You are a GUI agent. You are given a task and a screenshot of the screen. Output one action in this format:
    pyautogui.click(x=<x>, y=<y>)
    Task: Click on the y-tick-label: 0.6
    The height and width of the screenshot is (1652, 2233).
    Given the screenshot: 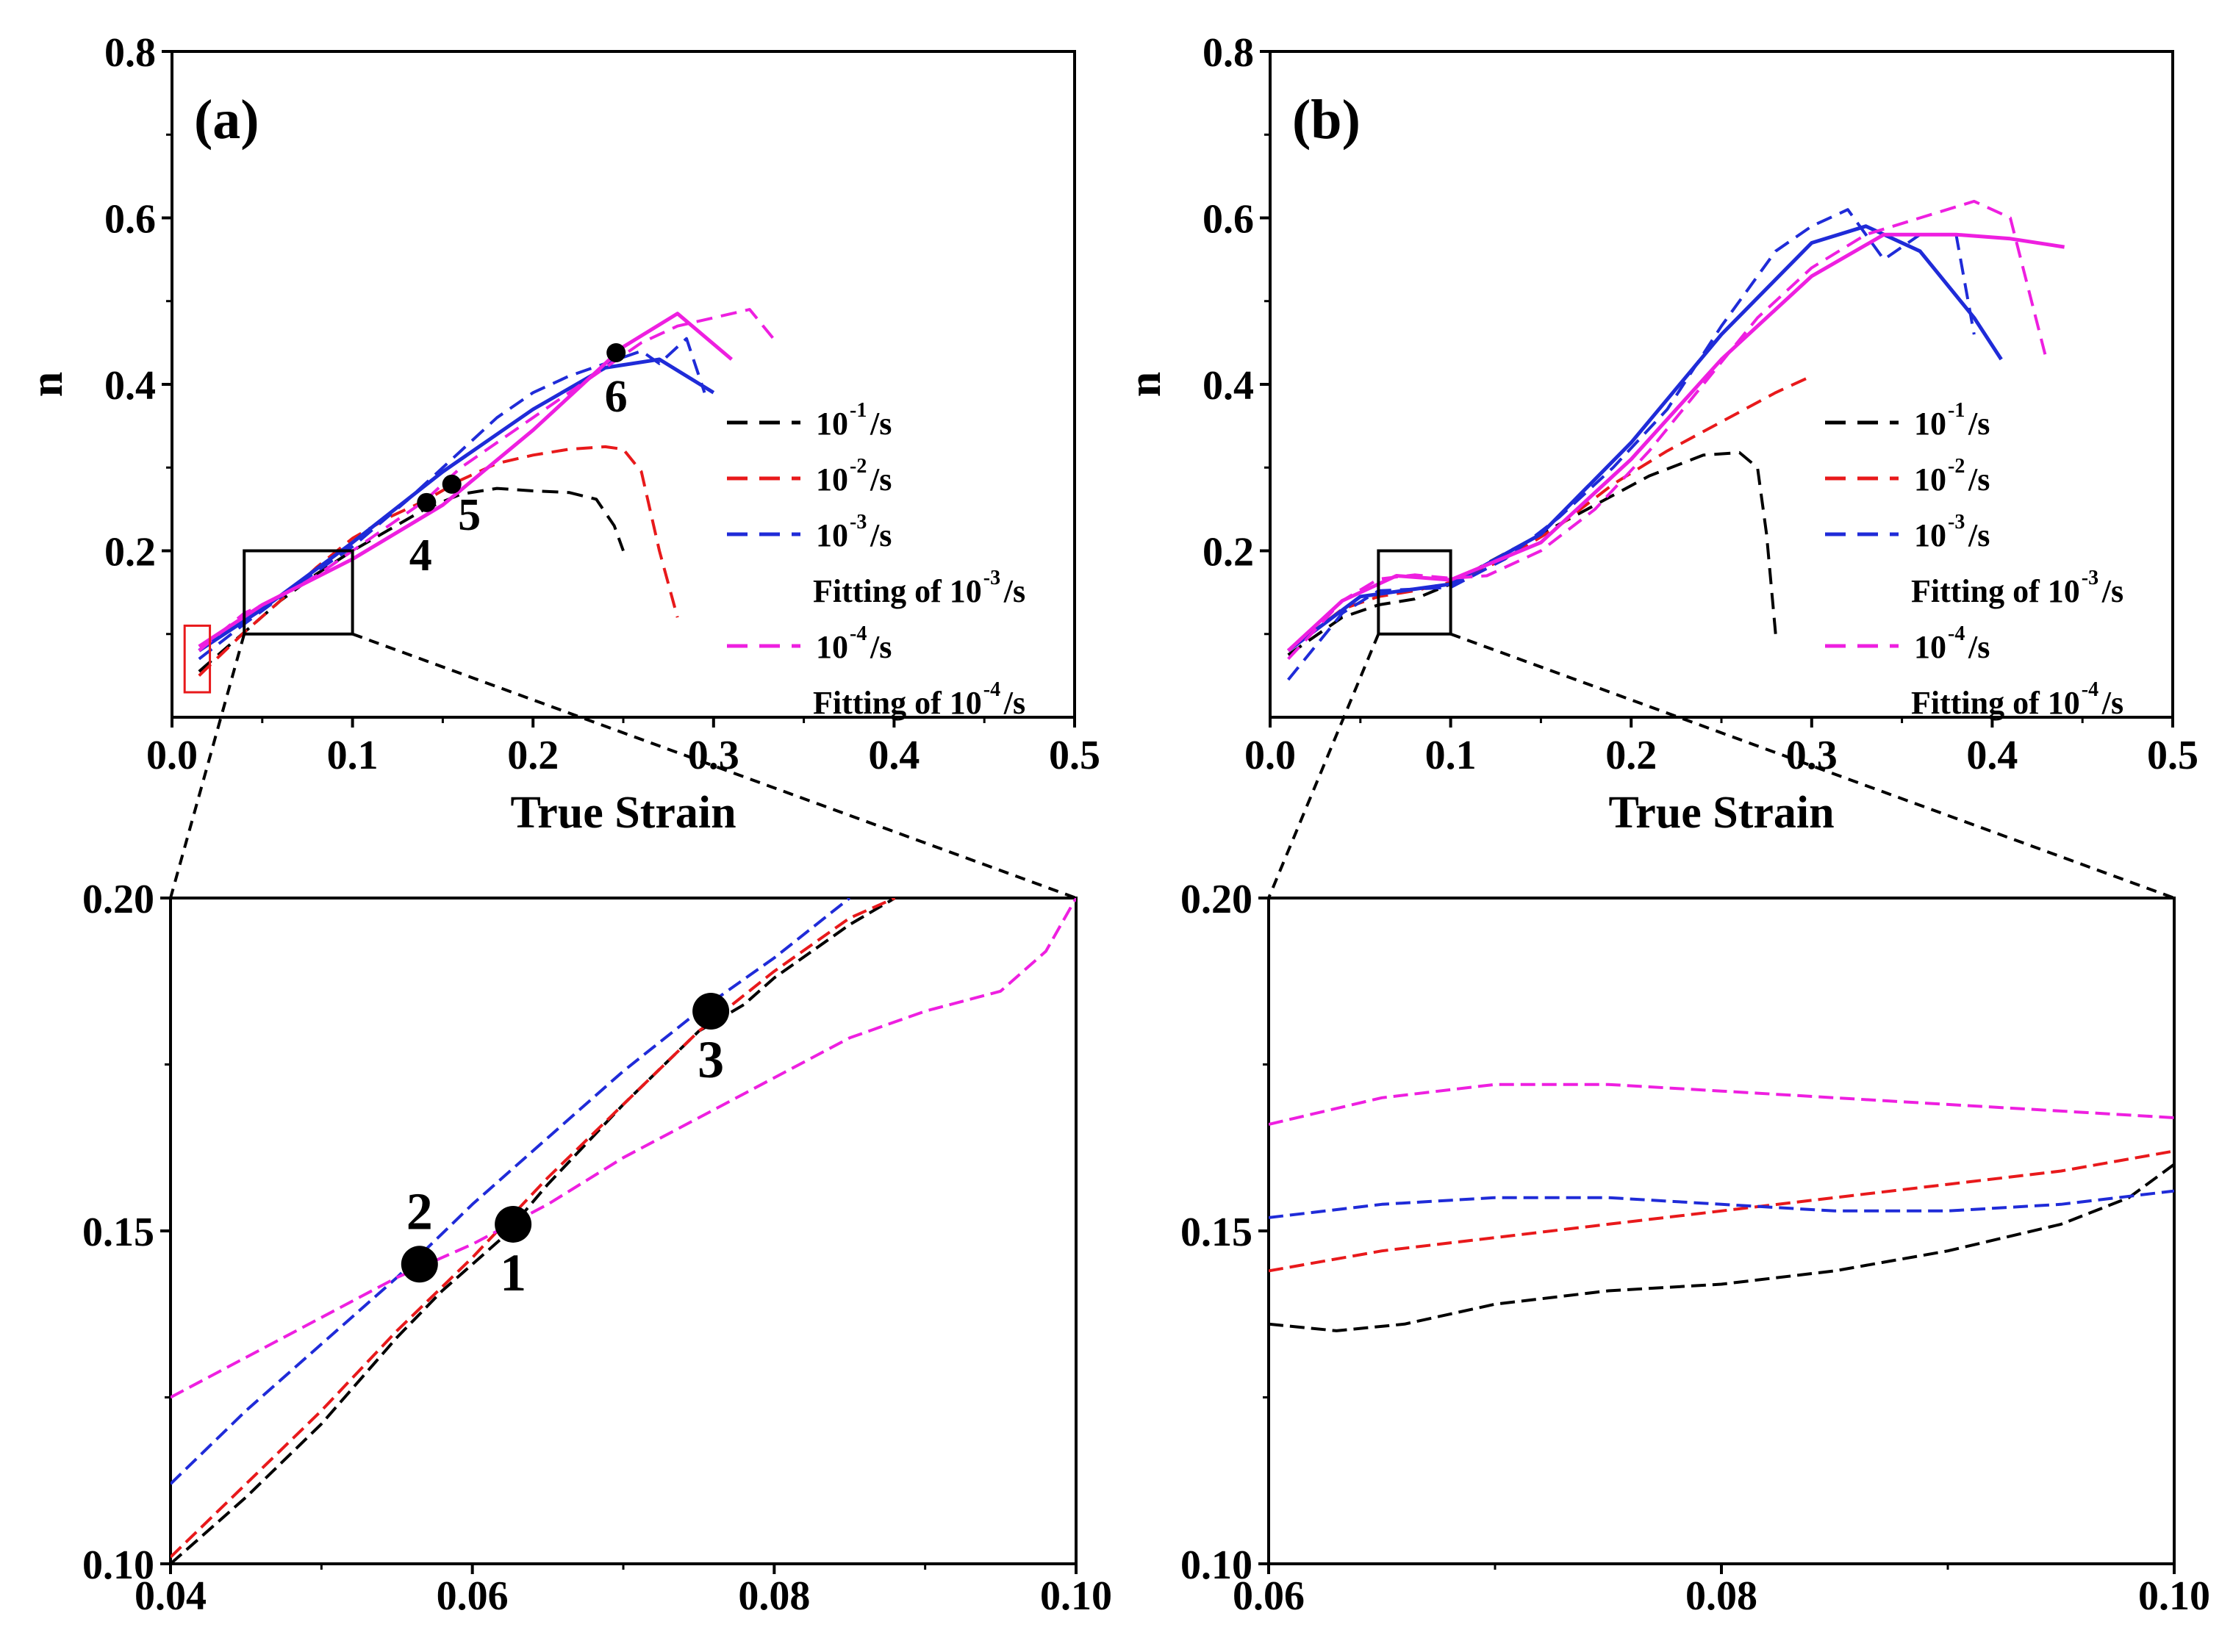 What is the action you would take?
    pyautogui.click(x=130, y=220)
    